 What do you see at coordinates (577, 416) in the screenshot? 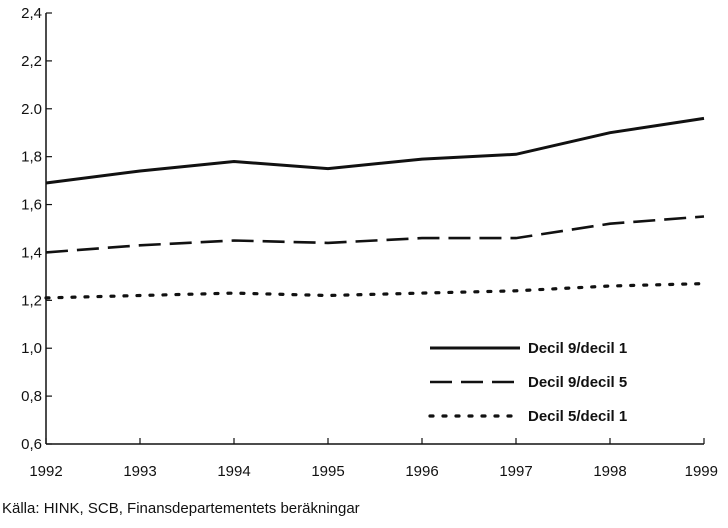
I see `legend-label-3: Decil 5/decil 1` at bounding box center [577, 416].